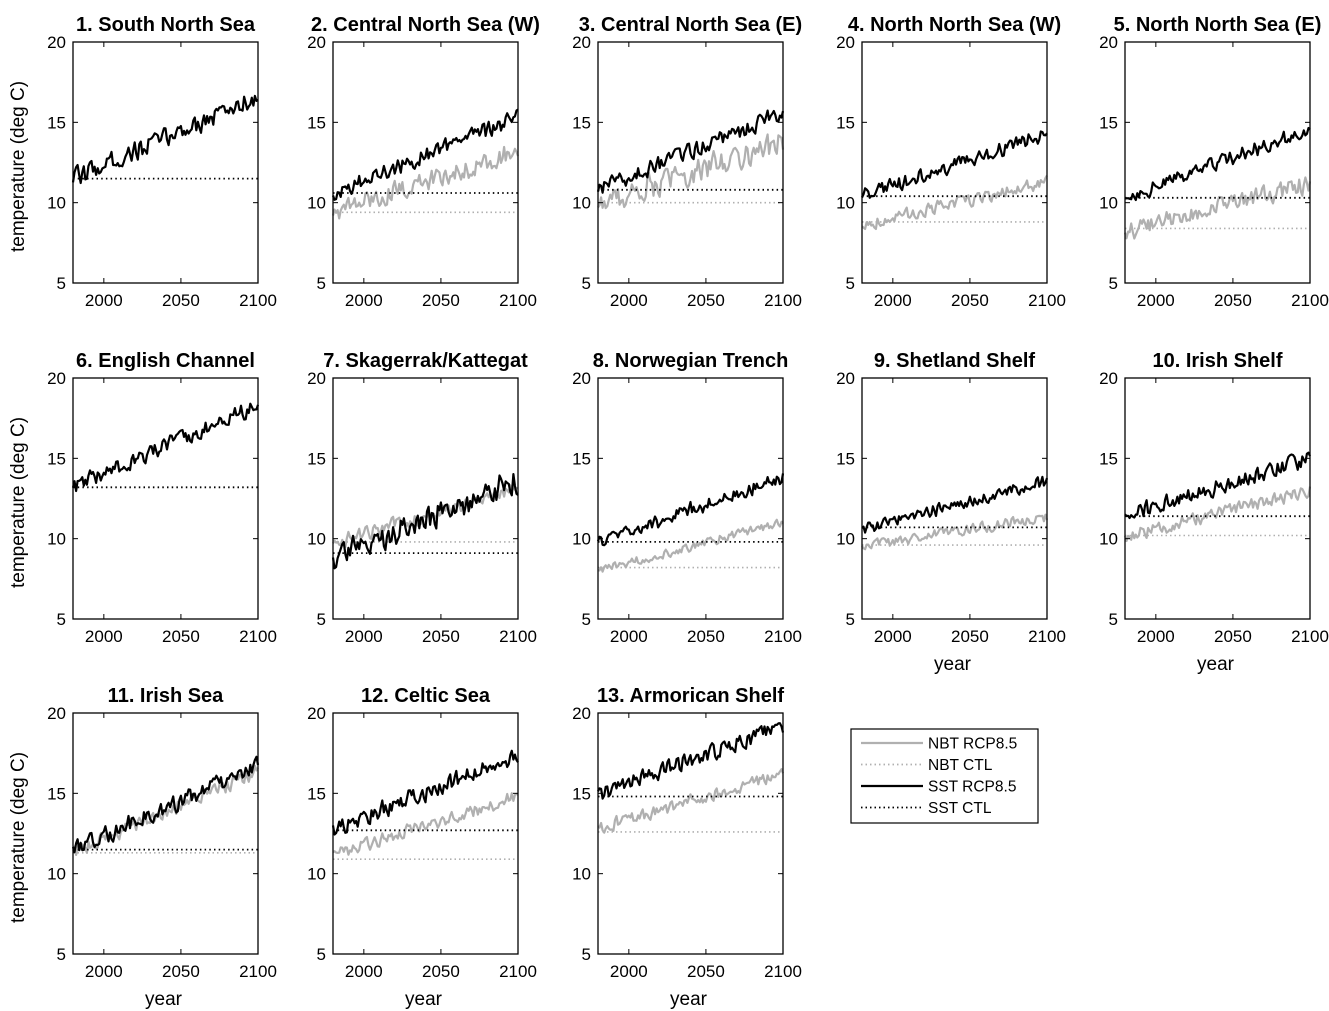 The height and width of the screenshot is (1011, 1329). Describe the element at coordinates (960, 765) in the screenshot. I see `legend-label: NBT CTL` at that location.